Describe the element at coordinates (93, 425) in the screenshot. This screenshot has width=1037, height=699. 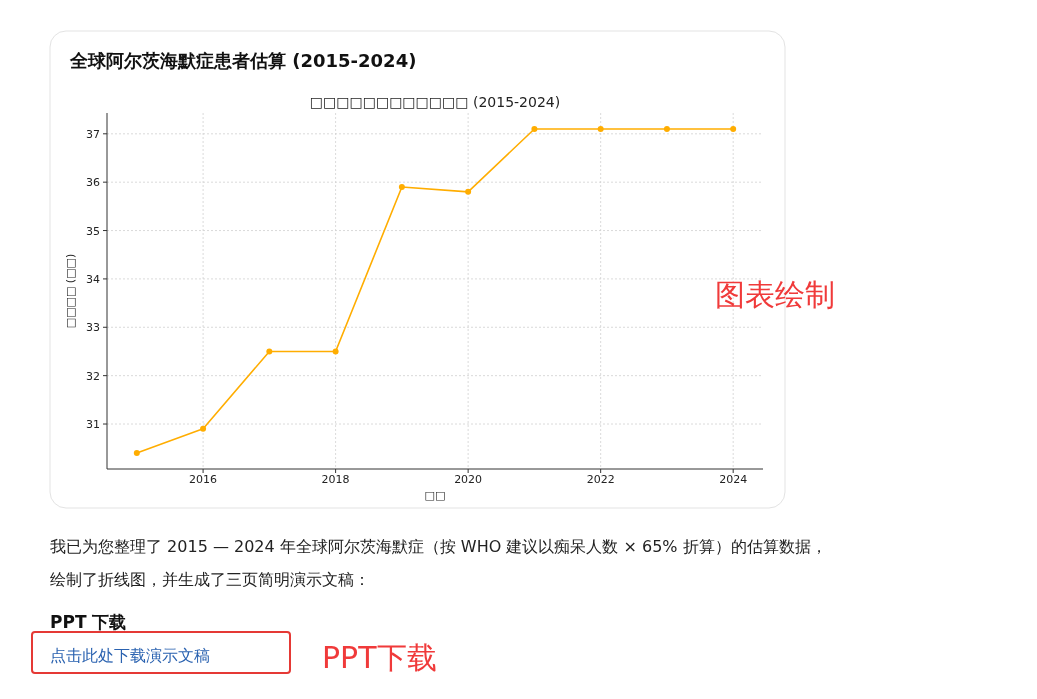
I see `y-tick-label: 31` at that location.